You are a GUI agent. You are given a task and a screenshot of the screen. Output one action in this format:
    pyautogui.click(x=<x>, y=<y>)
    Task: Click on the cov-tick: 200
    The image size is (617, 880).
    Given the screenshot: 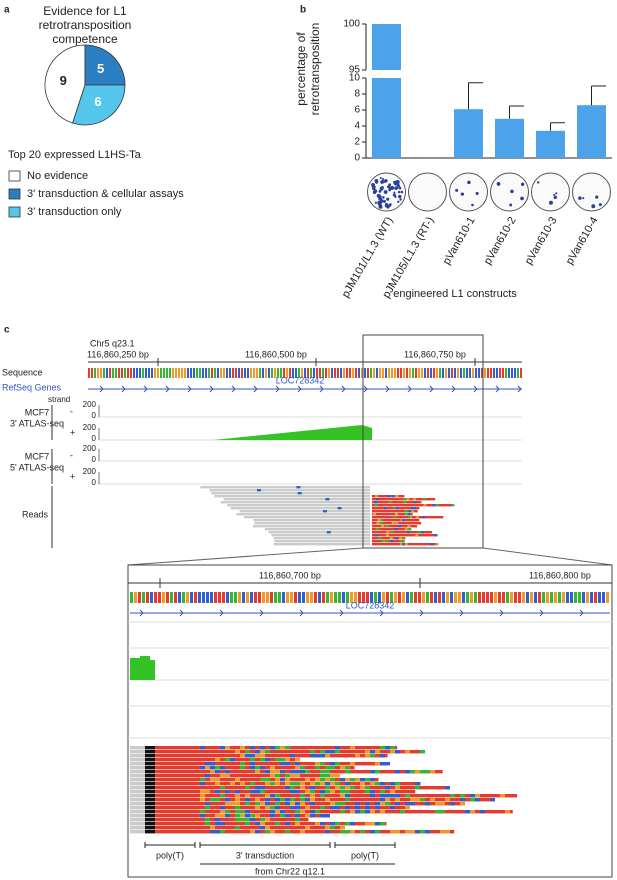 What is the action you would take?
    pyautogui.click(x=90, y=471)
    